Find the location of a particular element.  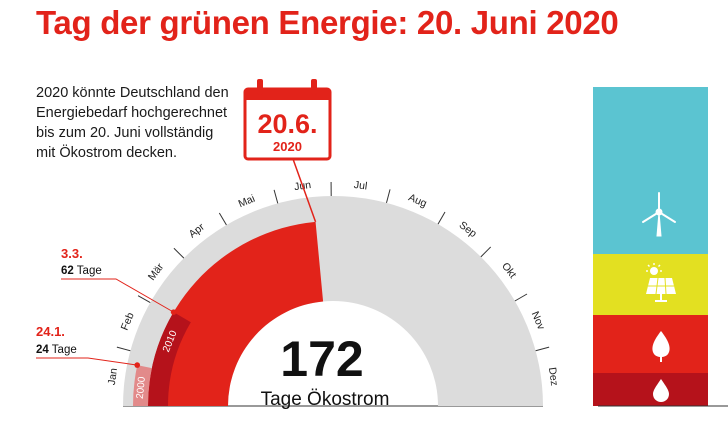

leader-line-2020 is located at coordinates (304, 190).